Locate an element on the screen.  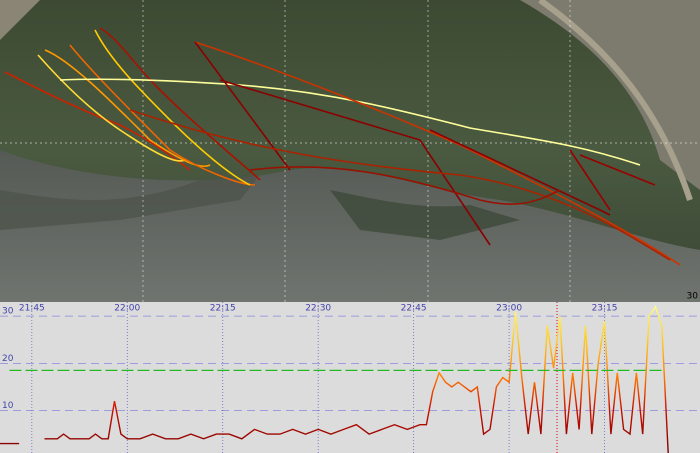
x-tick-label: 22:45 is located at coordinates (414, 309).